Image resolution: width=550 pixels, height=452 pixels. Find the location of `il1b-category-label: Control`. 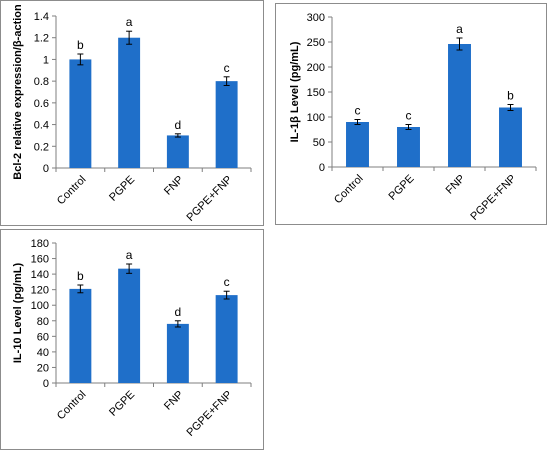

il1b-category-label: Control is located at coordinates (349, 190).